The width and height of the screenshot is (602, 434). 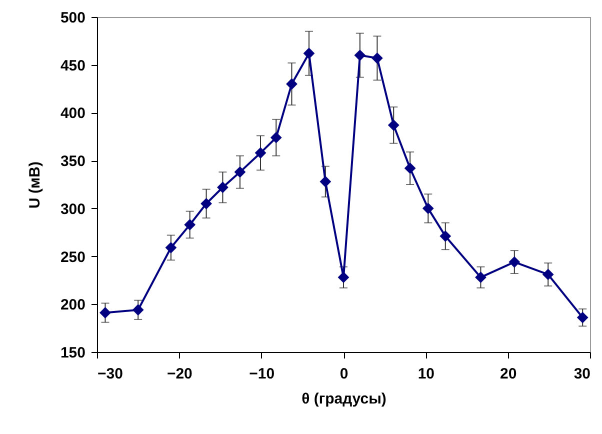 What do you see at coordinates (262, 374) in the screenshot?
I see `x-tick-label: −10` at bounding box center [262, 374].